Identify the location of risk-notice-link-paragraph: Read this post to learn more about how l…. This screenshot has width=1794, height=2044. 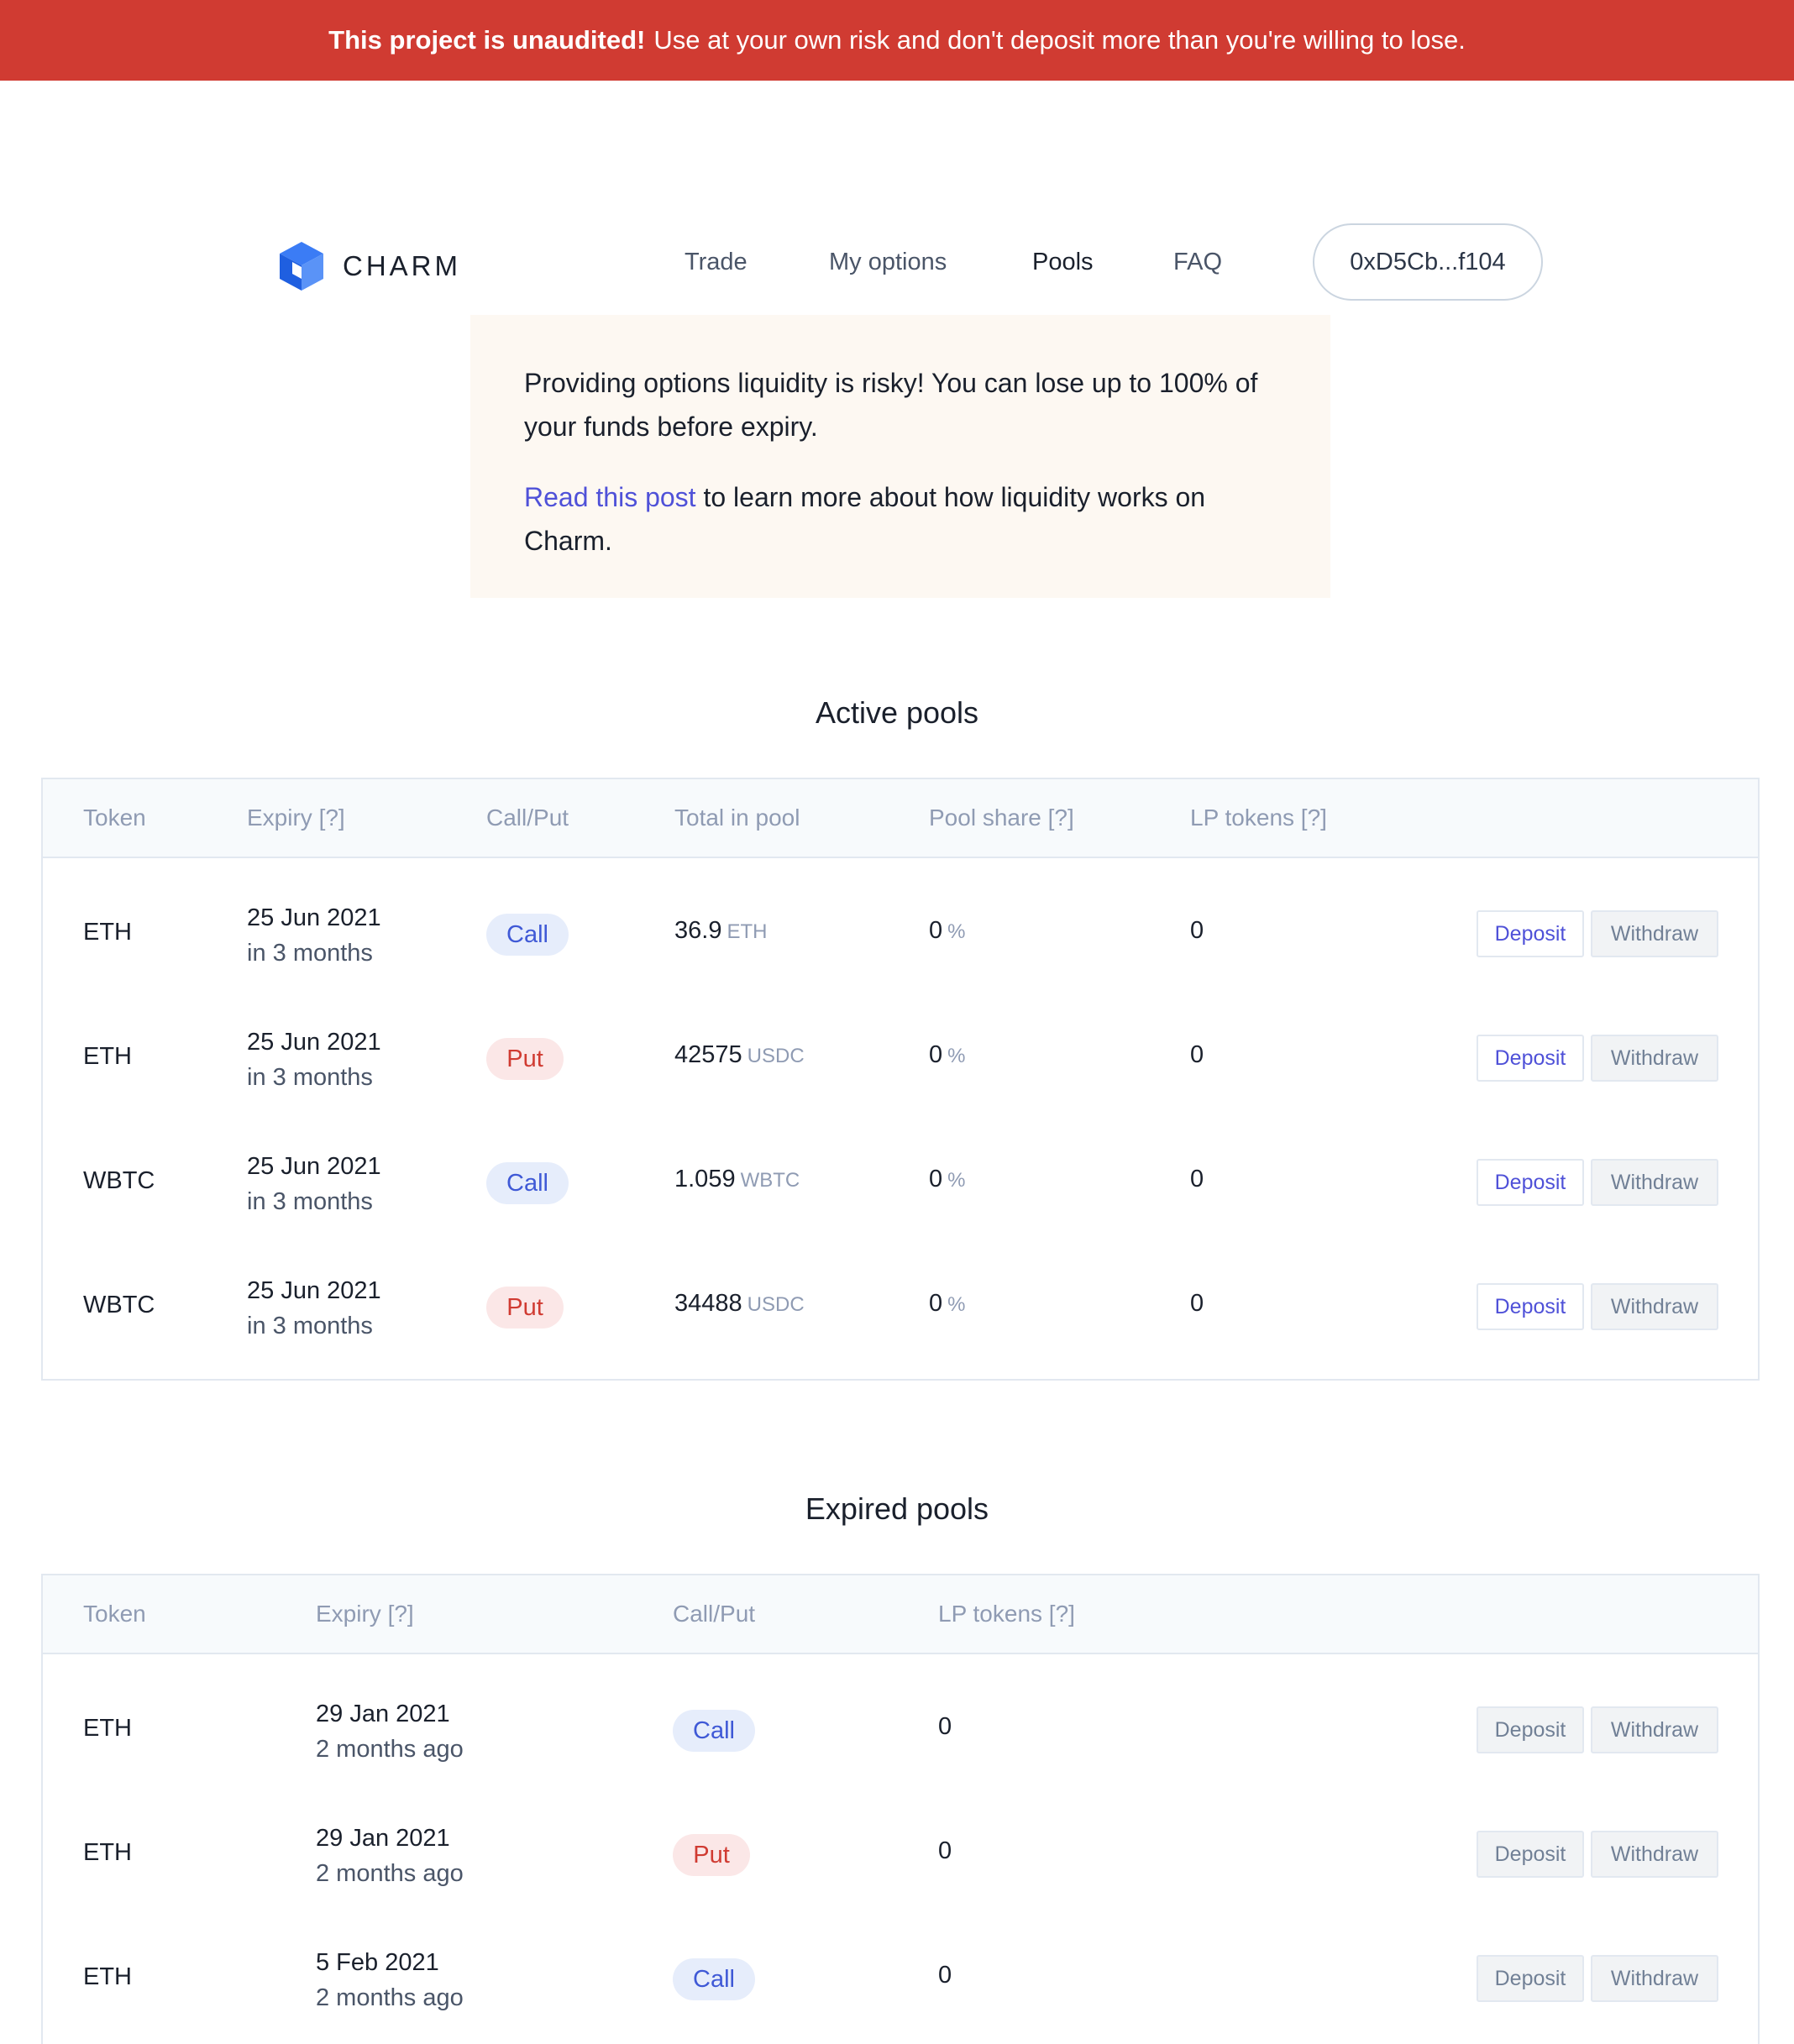
(901, 519).